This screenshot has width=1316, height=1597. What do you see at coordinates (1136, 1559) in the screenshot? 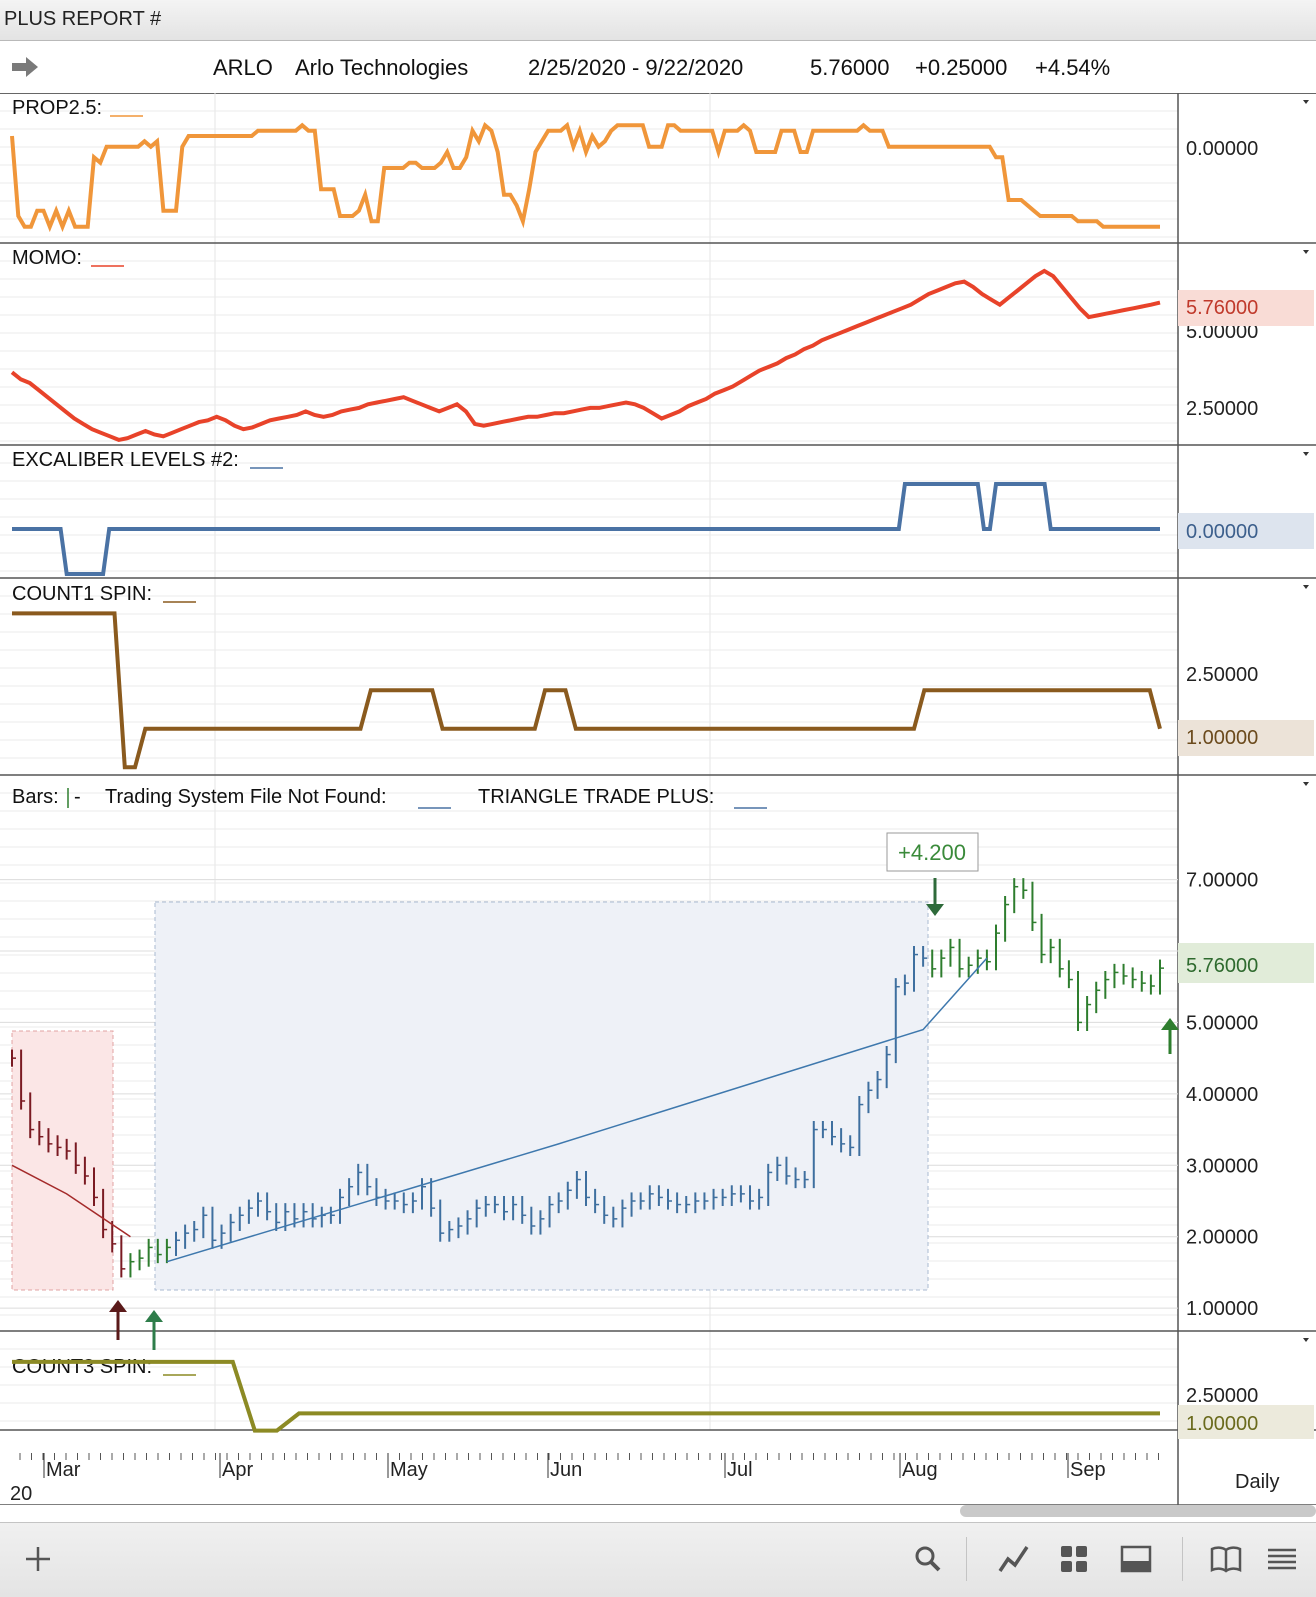
I see `panel-icon` at bounding box center [1136, 1559].